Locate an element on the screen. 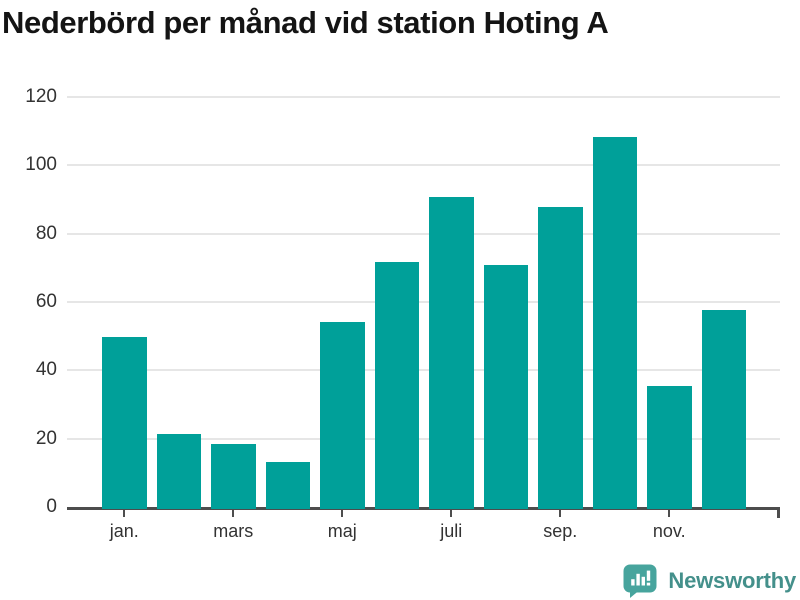  x-tick-label-juli: juli is located at coordinates (451, 531).